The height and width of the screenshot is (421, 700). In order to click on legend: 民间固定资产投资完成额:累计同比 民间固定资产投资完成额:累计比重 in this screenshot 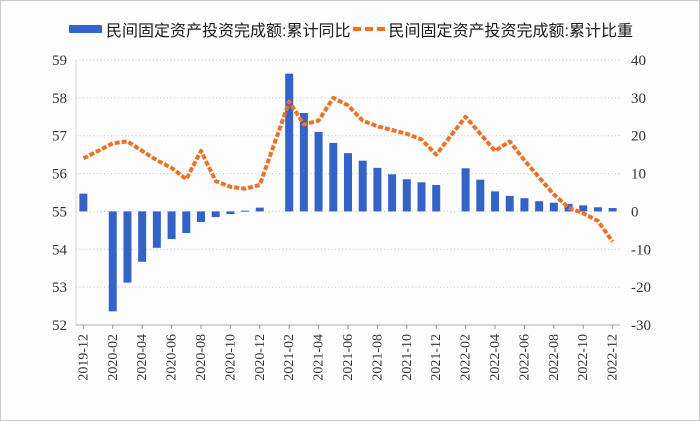, I will do `click(350, 29)`.